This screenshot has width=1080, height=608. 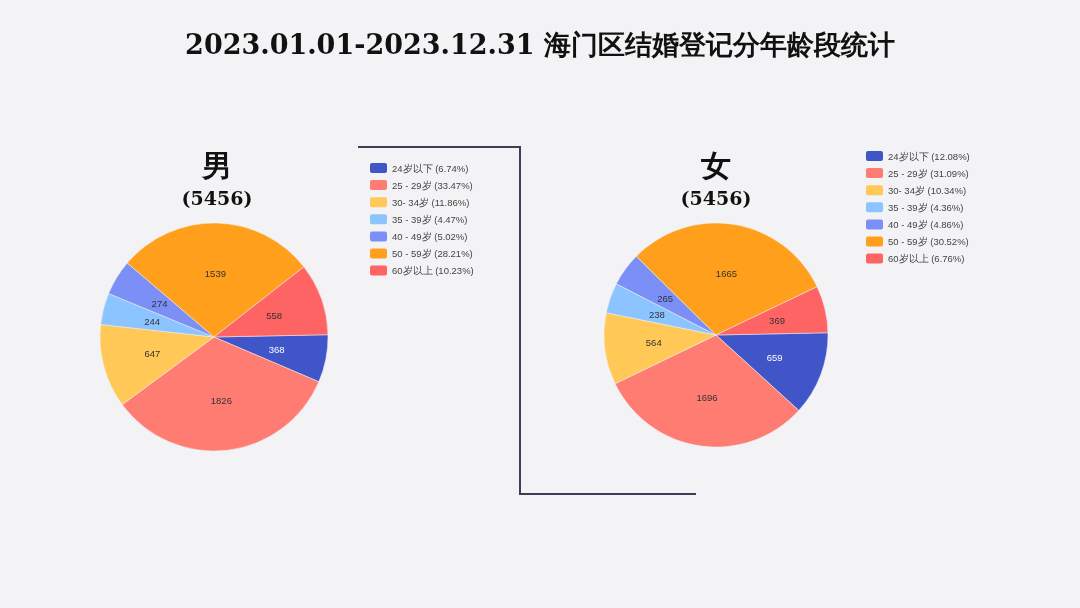 I want to click on data-label: 274, so click(x=159, y=304).